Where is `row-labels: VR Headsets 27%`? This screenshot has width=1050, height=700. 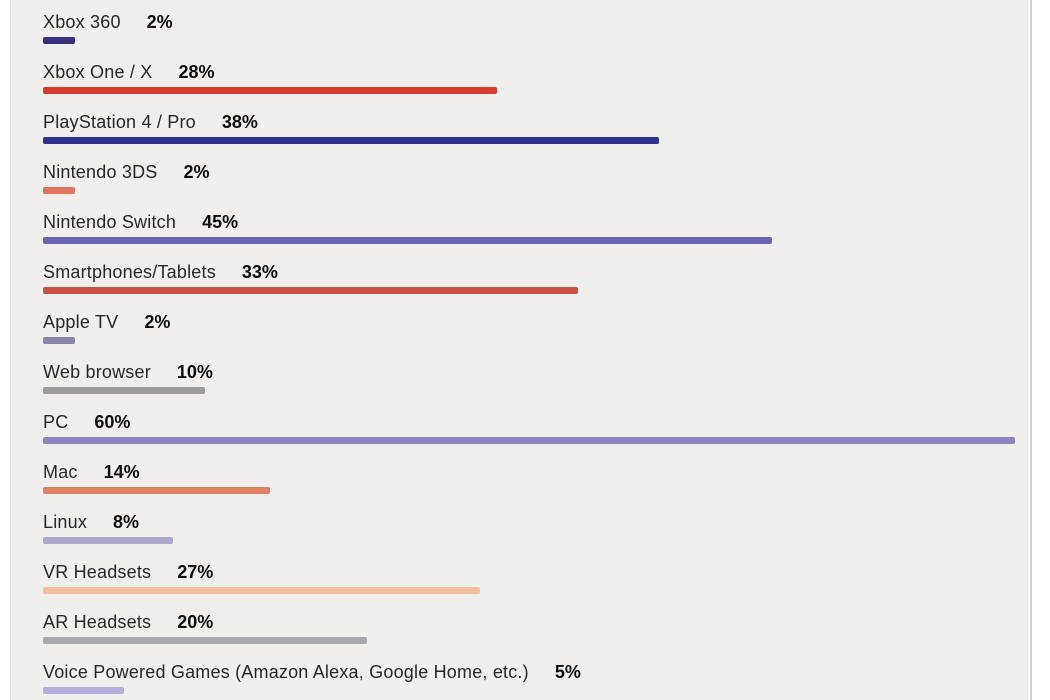
row-labels: VR Headsets 27% is located at coordinates (535, 572).